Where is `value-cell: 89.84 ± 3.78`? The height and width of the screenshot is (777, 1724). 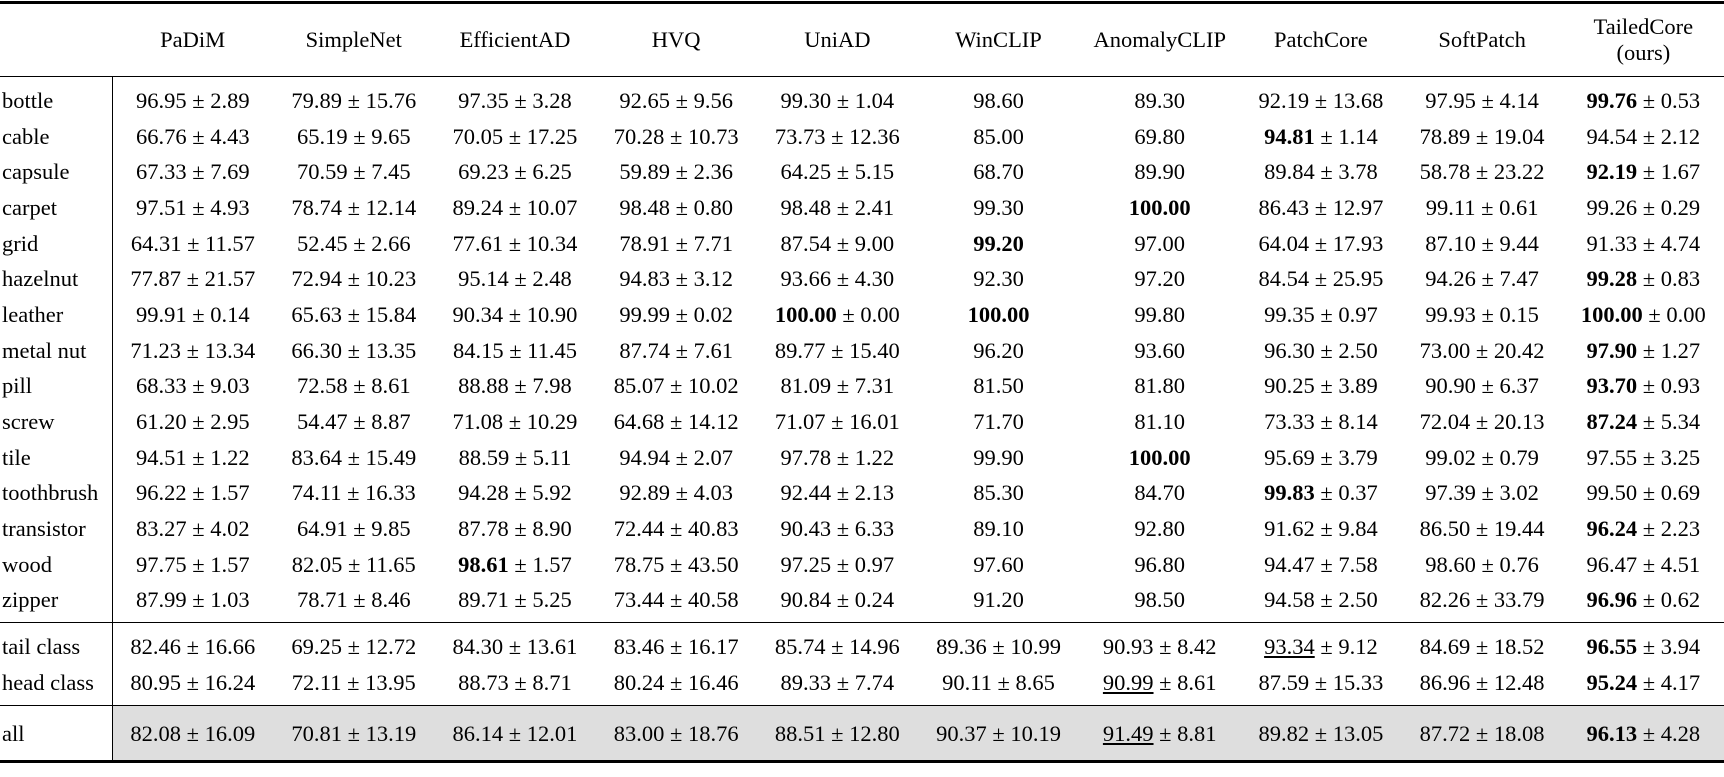 value-cell: 89.84 ± 3.78 is located at coordinates (1321, 172).